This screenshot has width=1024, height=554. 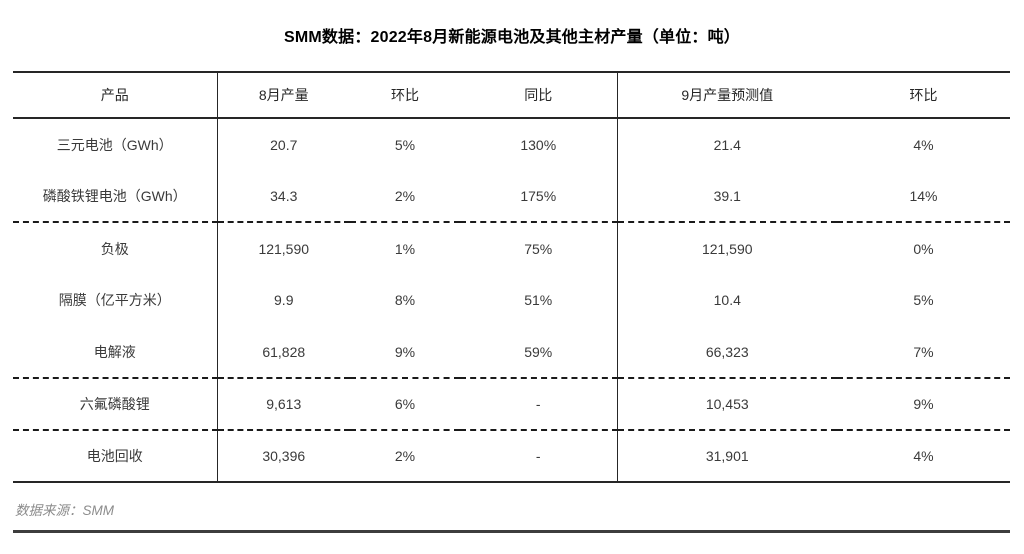 What do you see at coordinates (923, 352) in the screenshot?
I see `value-cell: 7%` at bounding box center [923, 352].